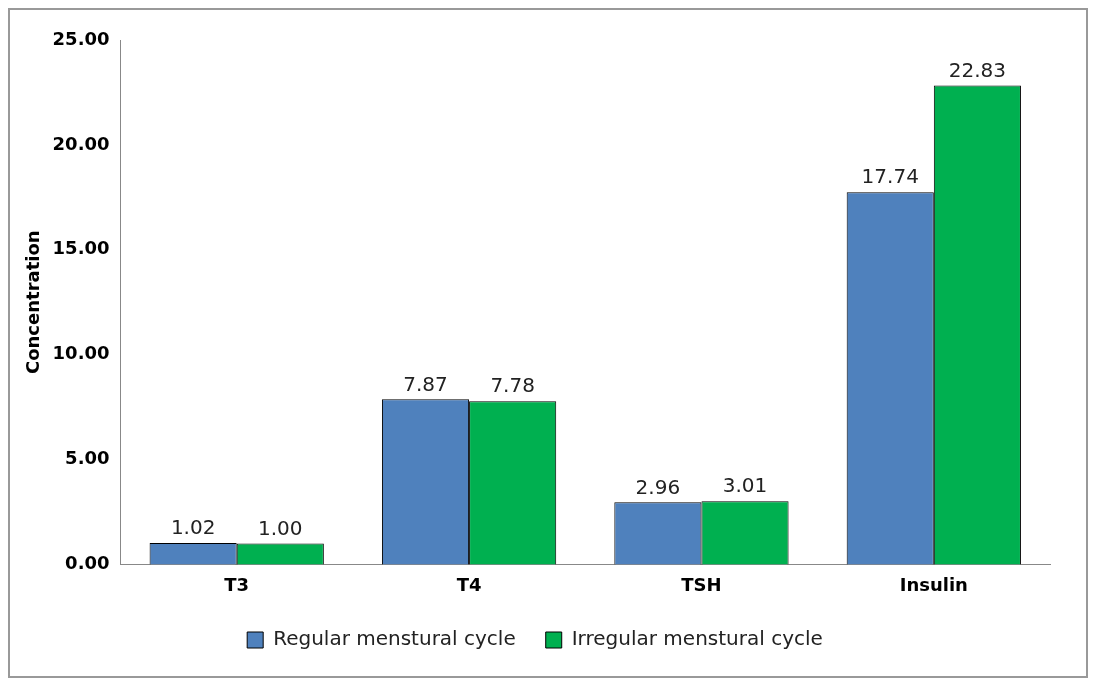 This screenshot has width=1105, height=695. I want to click on data-label: 7.87, so click(425, 383).